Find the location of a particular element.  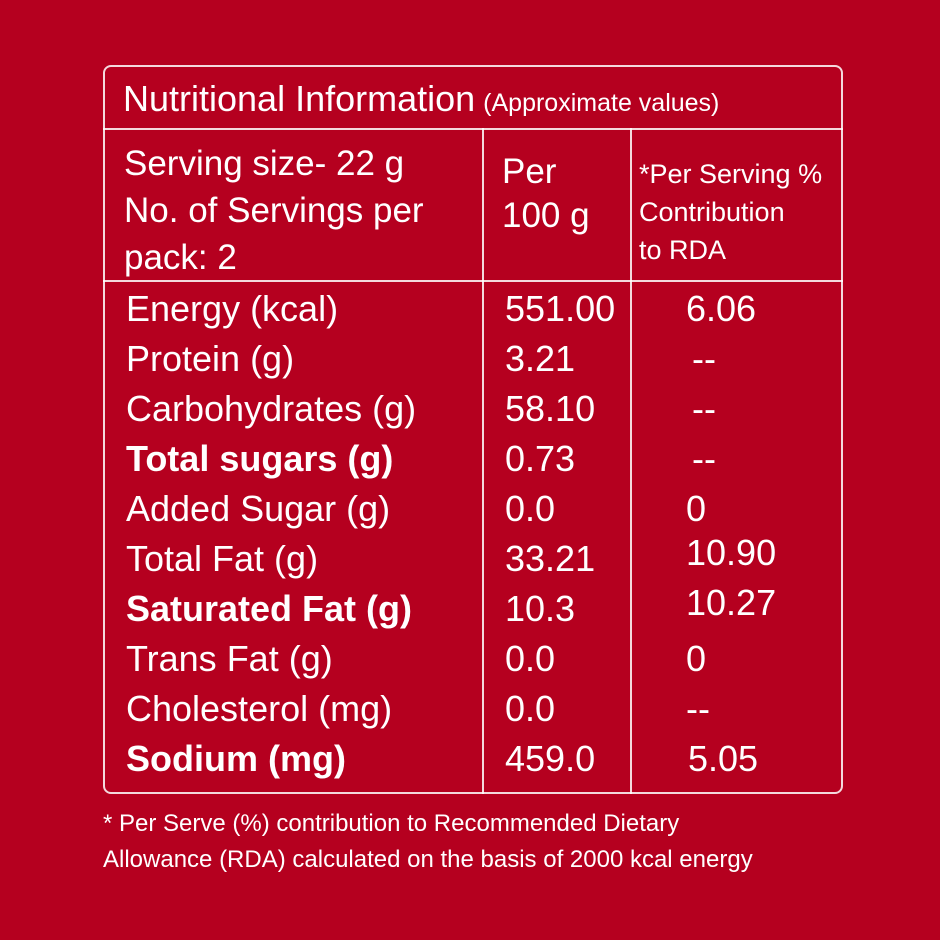

table-row: Energy (kcal) 551.00 6.06 is located at coordinates (470, 313).